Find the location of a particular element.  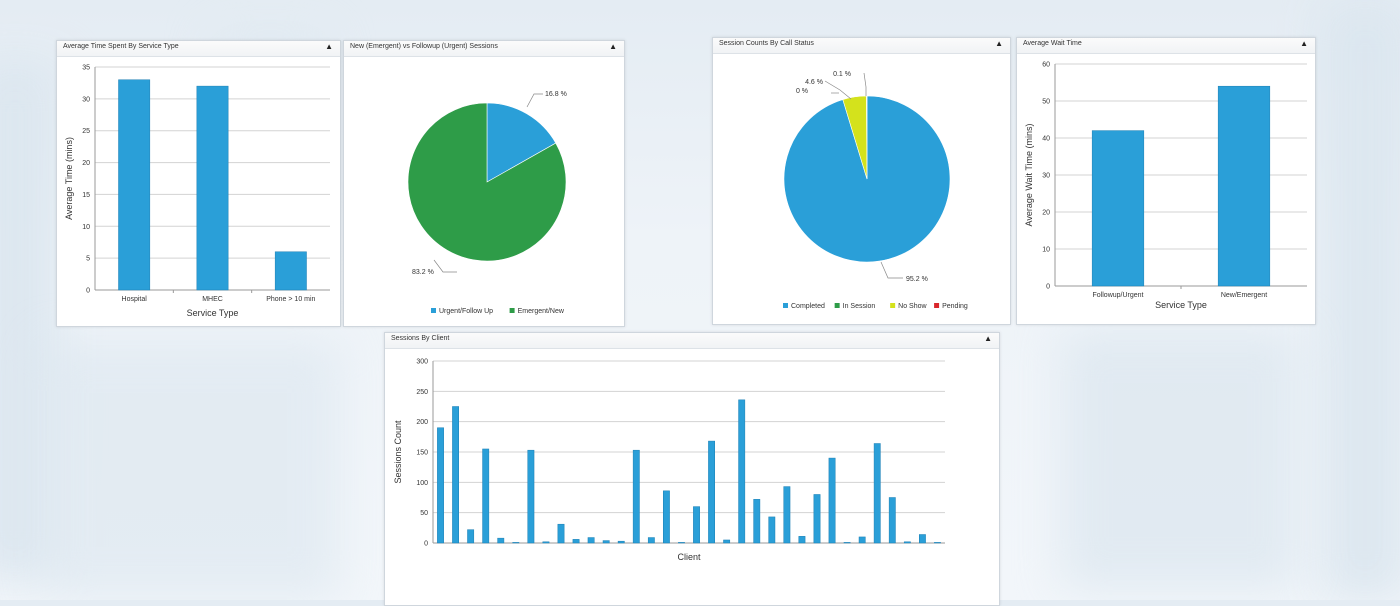

legend-label: In Session is located at coordinates (859, 306).